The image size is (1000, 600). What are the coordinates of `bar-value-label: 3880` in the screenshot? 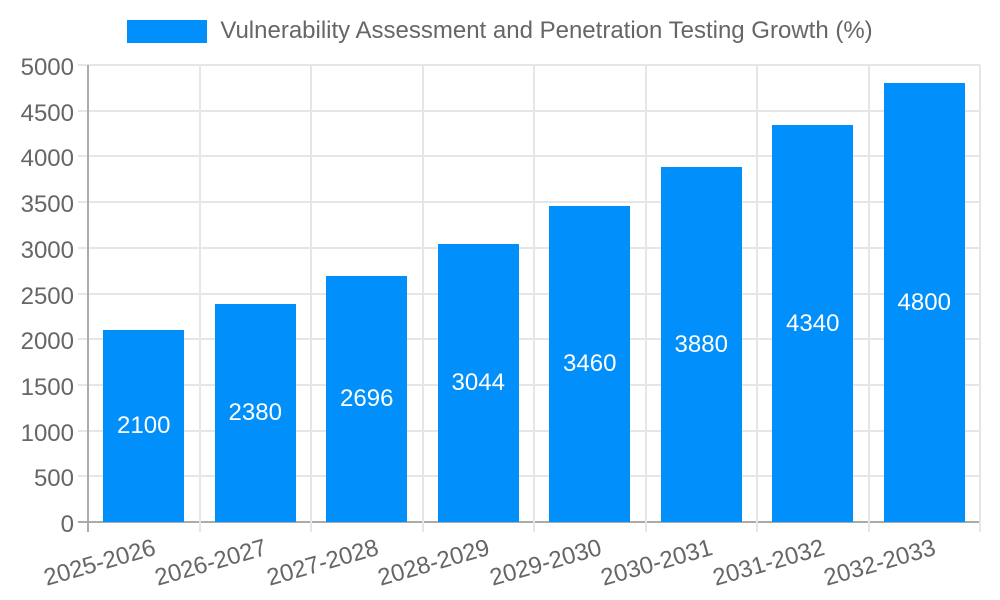 It's located at (701, 344).